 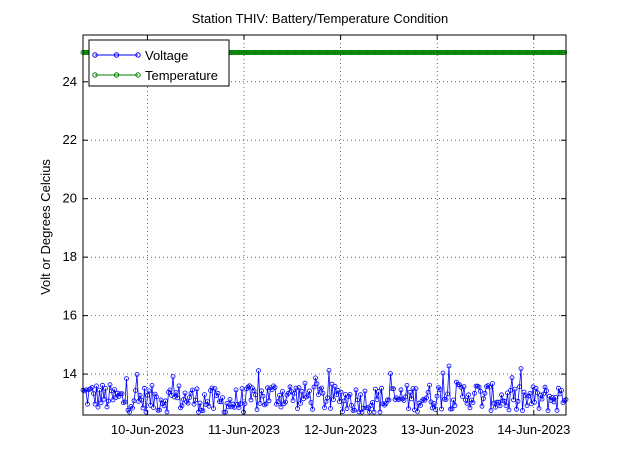 I want to click on y-tick-label: 16, so click(x=70, y=315).